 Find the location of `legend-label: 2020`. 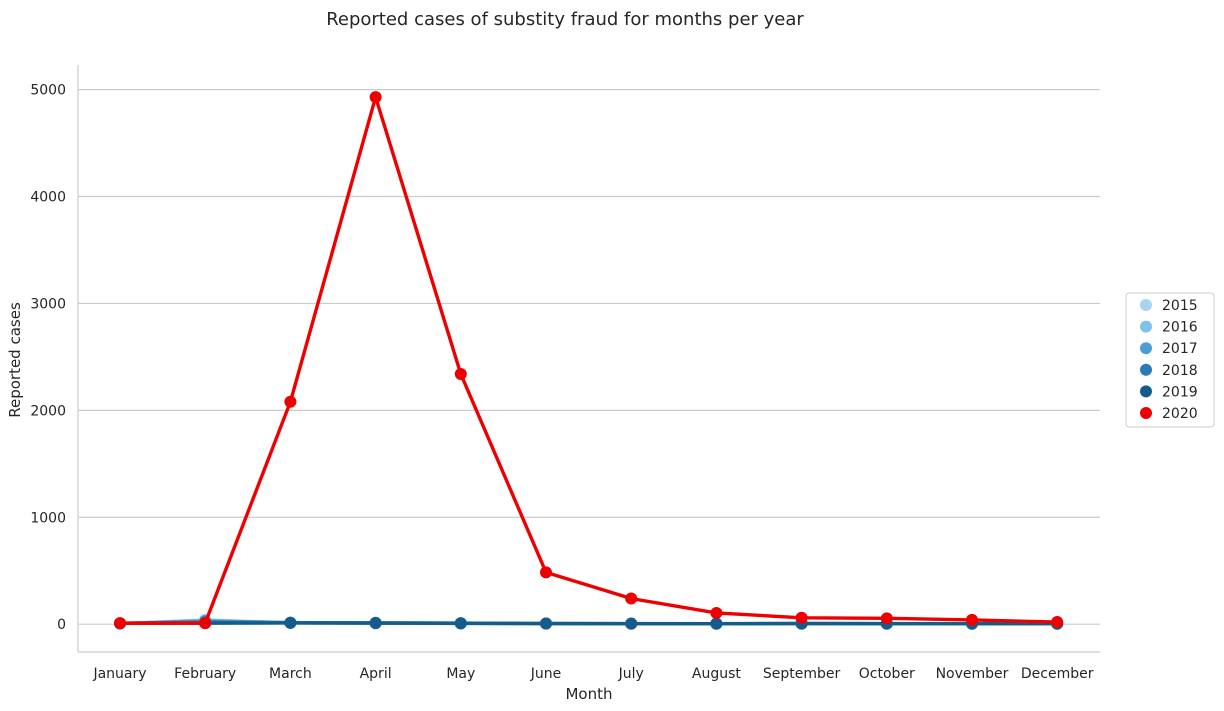

legend-label: 2020 is located at coordinates (1180, 414).